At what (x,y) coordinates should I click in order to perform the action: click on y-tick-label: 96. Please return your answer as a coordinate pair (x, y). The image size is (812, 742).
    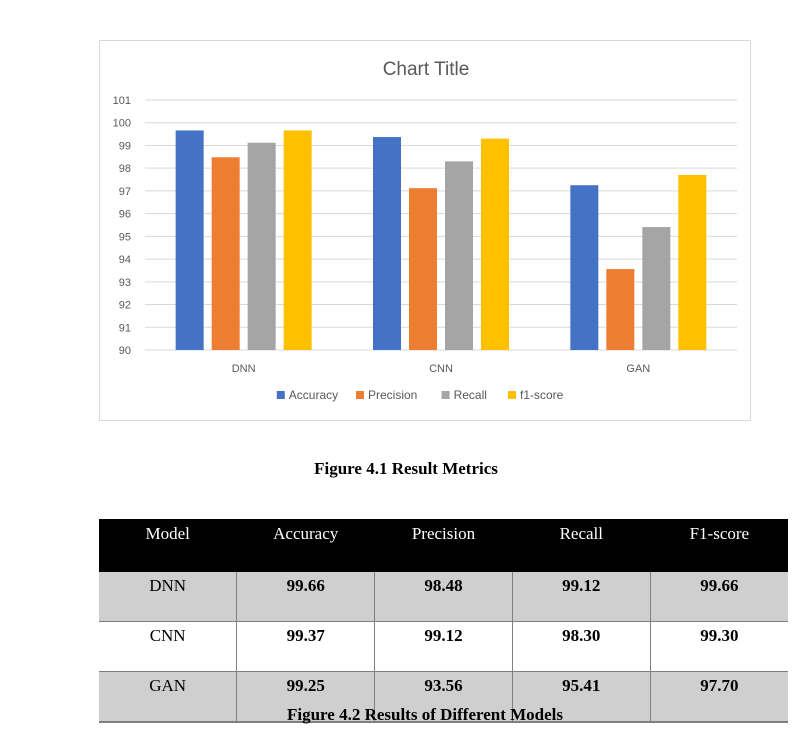
    Looking at the image, I should click on (125, 215).